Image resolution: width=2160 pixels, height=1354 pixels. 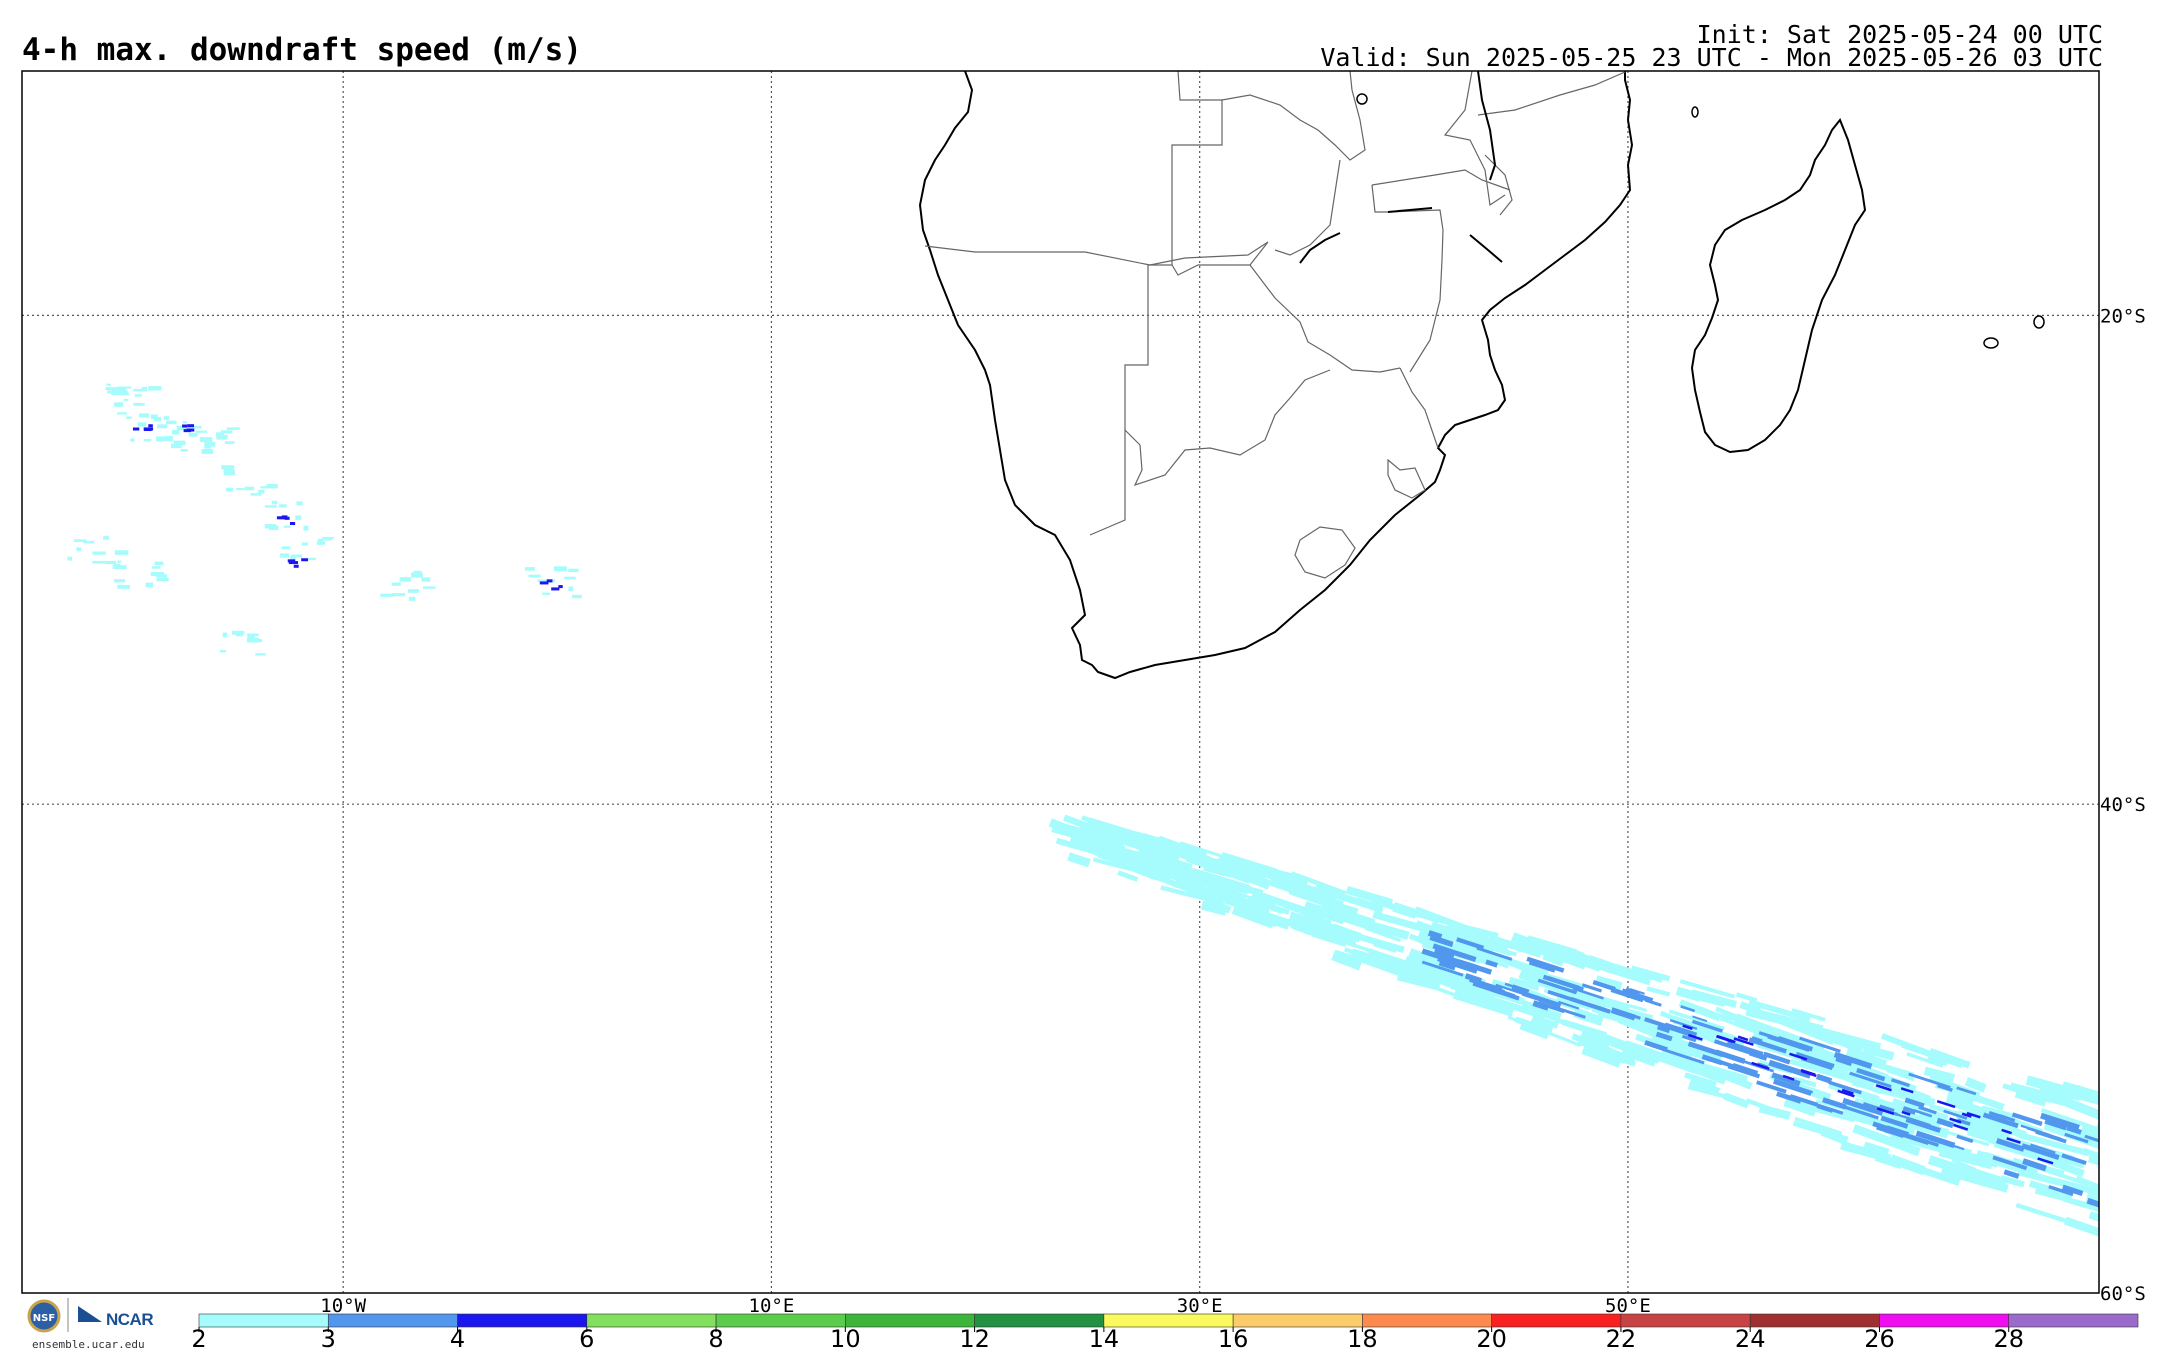 I want to click on lon-tick-label: 10°E, so click(x=772, y=1306).